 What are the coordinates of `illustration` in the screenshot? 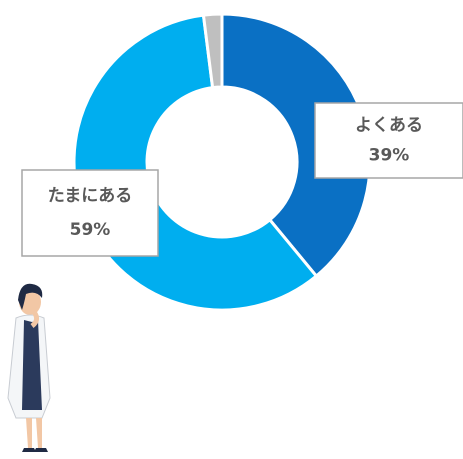 It's located at (29, 367).